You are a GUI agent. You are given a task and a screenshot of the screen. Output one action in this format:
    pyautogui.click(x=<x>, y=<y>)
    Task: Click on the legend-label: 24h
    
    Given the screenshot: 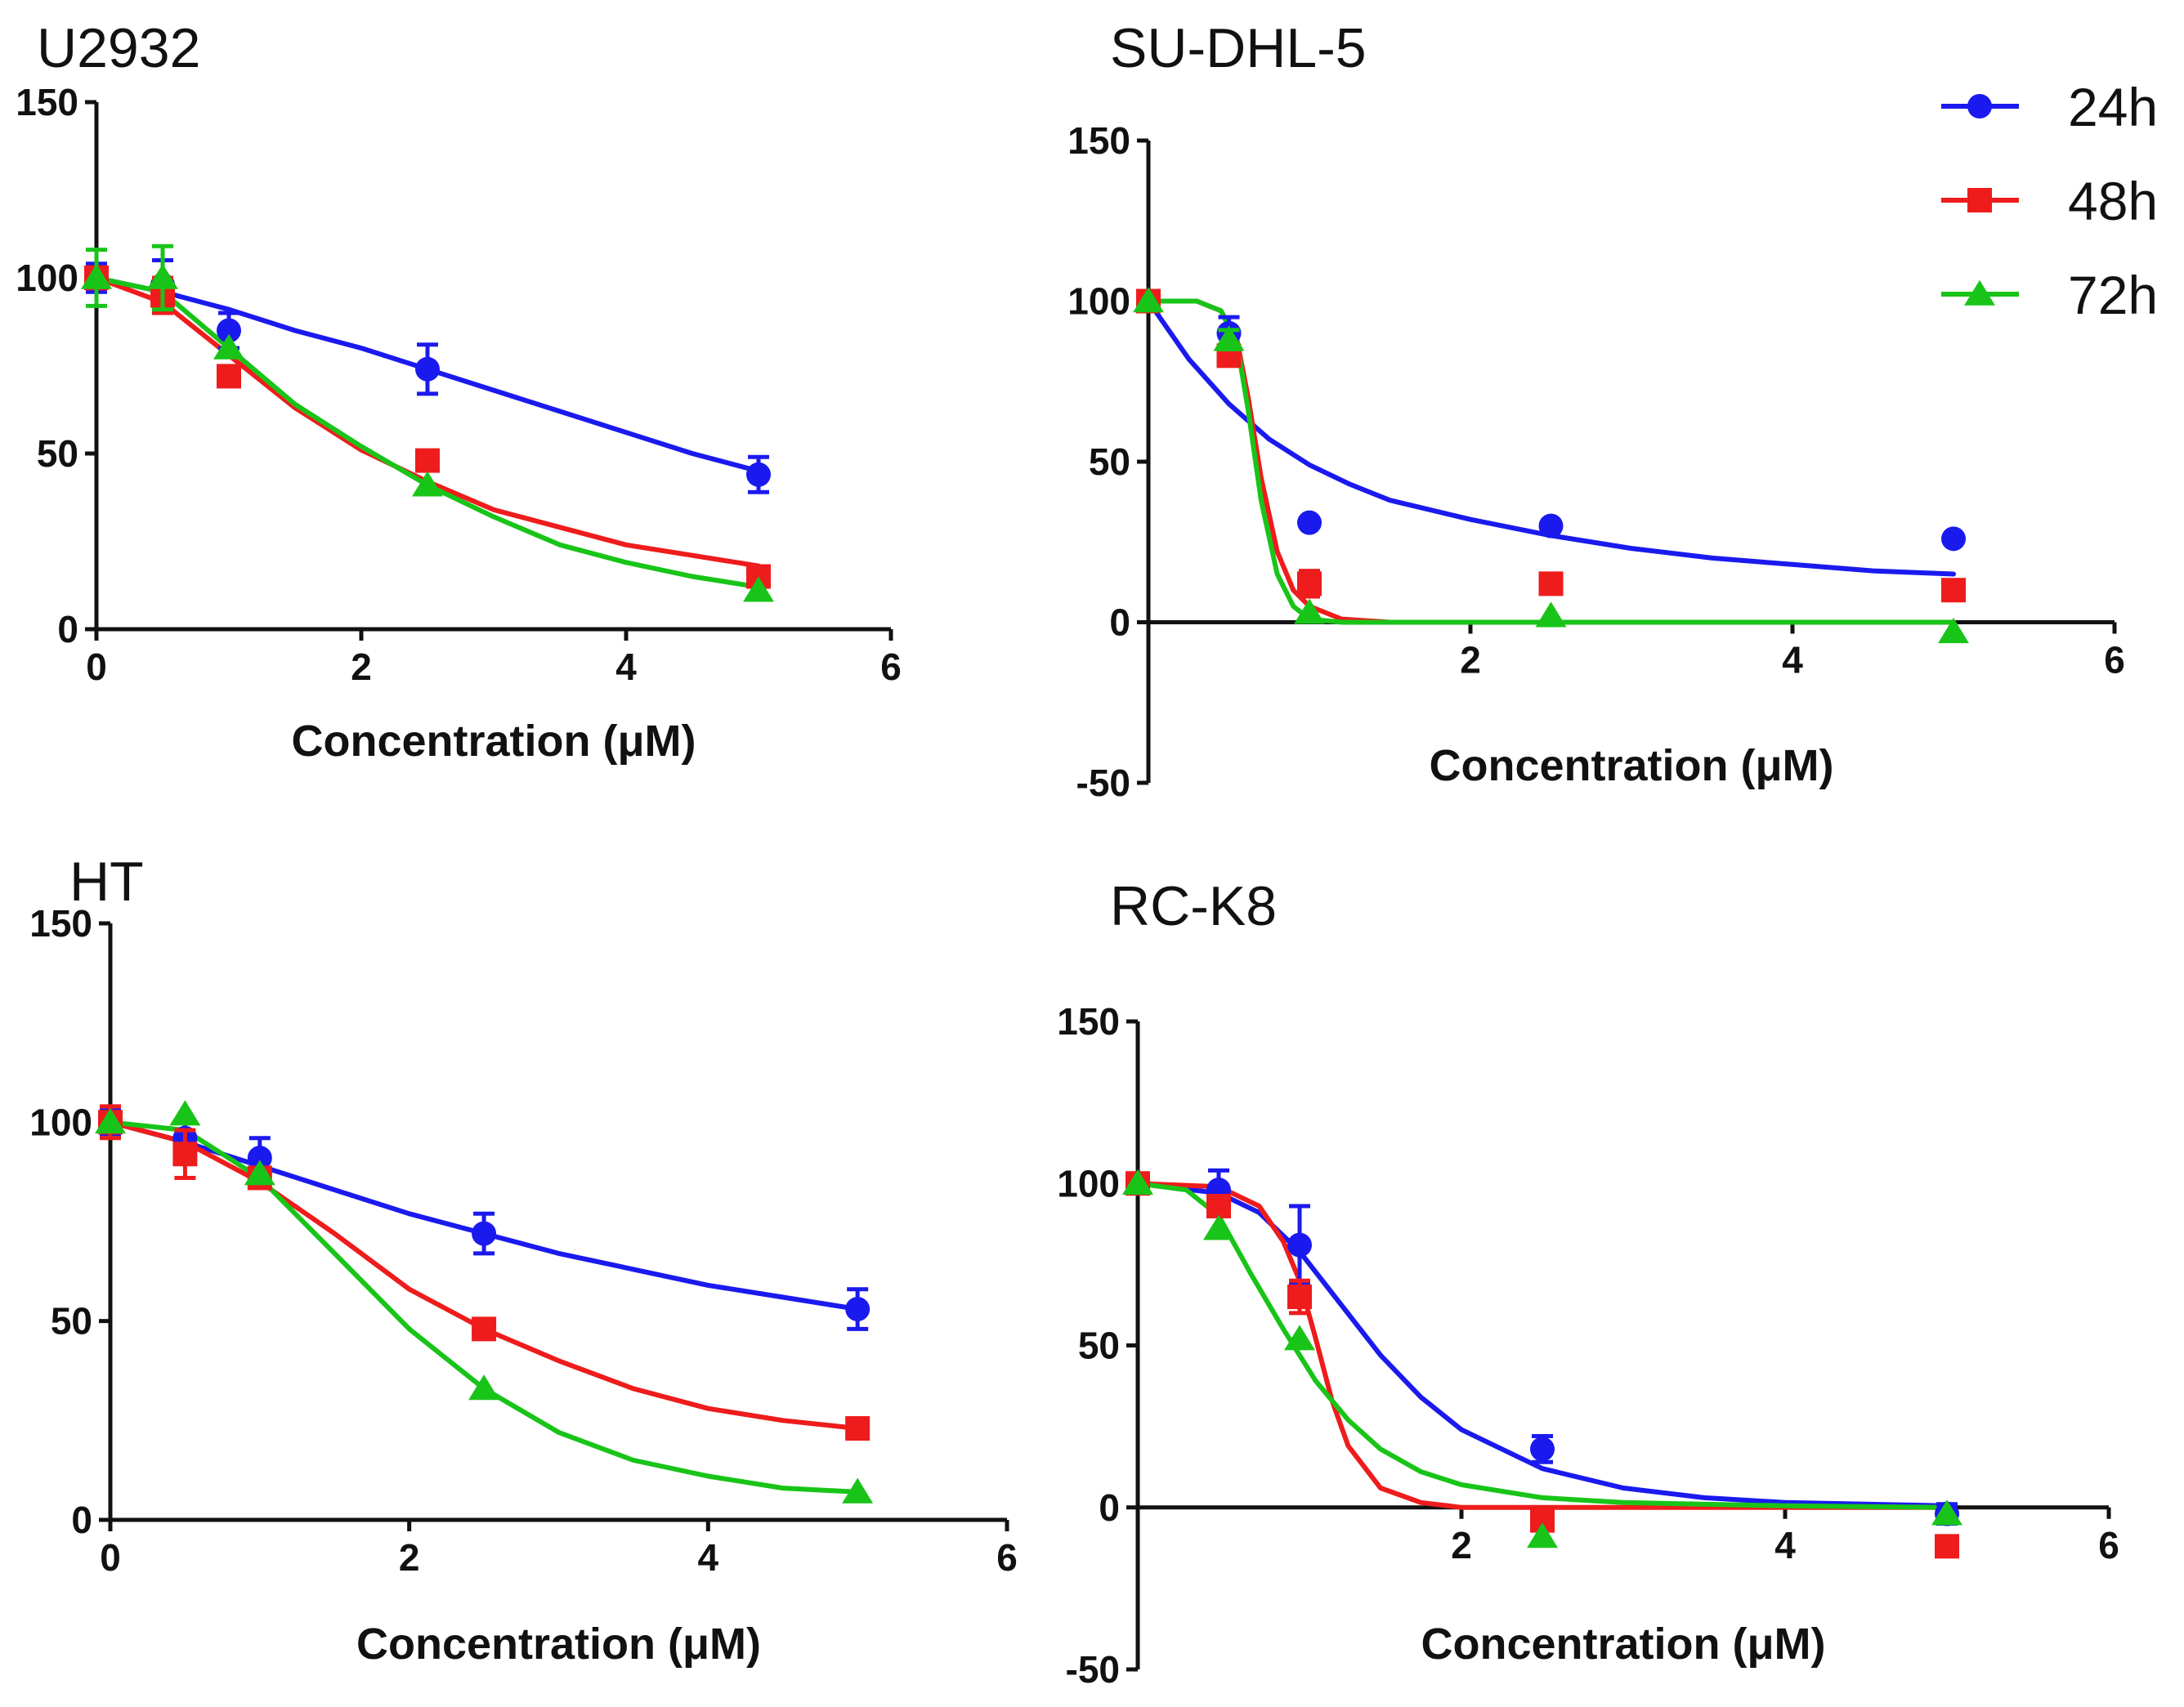 What is the action you would take?
    pyautogui.click(x=2113, y=107)
    